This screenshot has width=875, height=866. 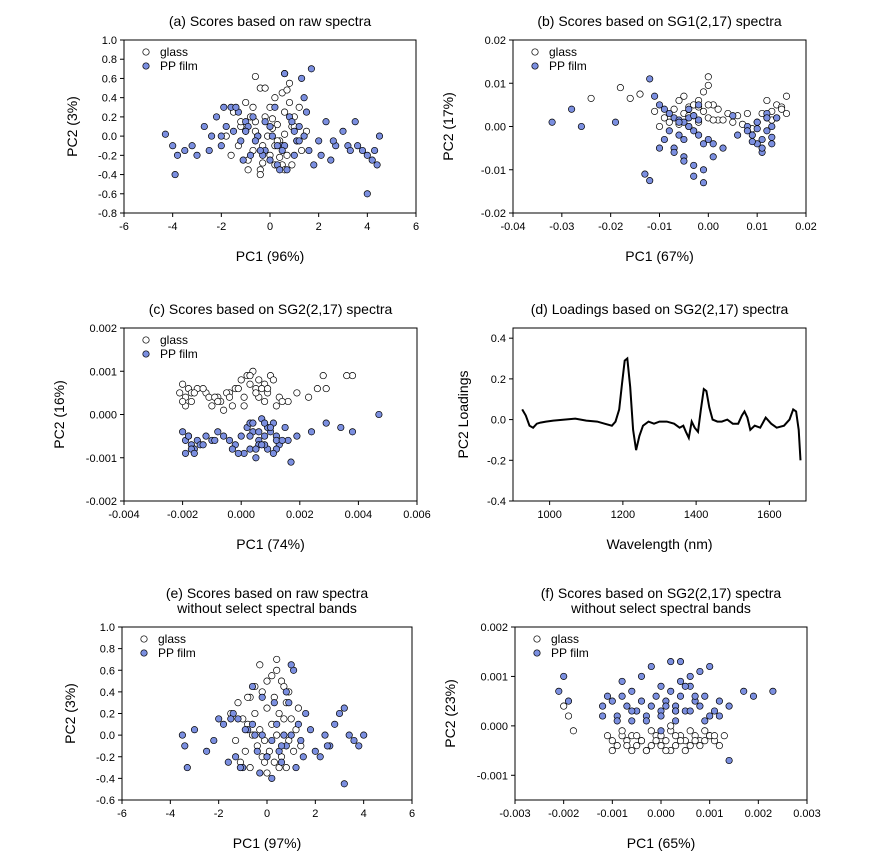 I want to click on y-tick-label: 0.00, so click(x=495, y=128).